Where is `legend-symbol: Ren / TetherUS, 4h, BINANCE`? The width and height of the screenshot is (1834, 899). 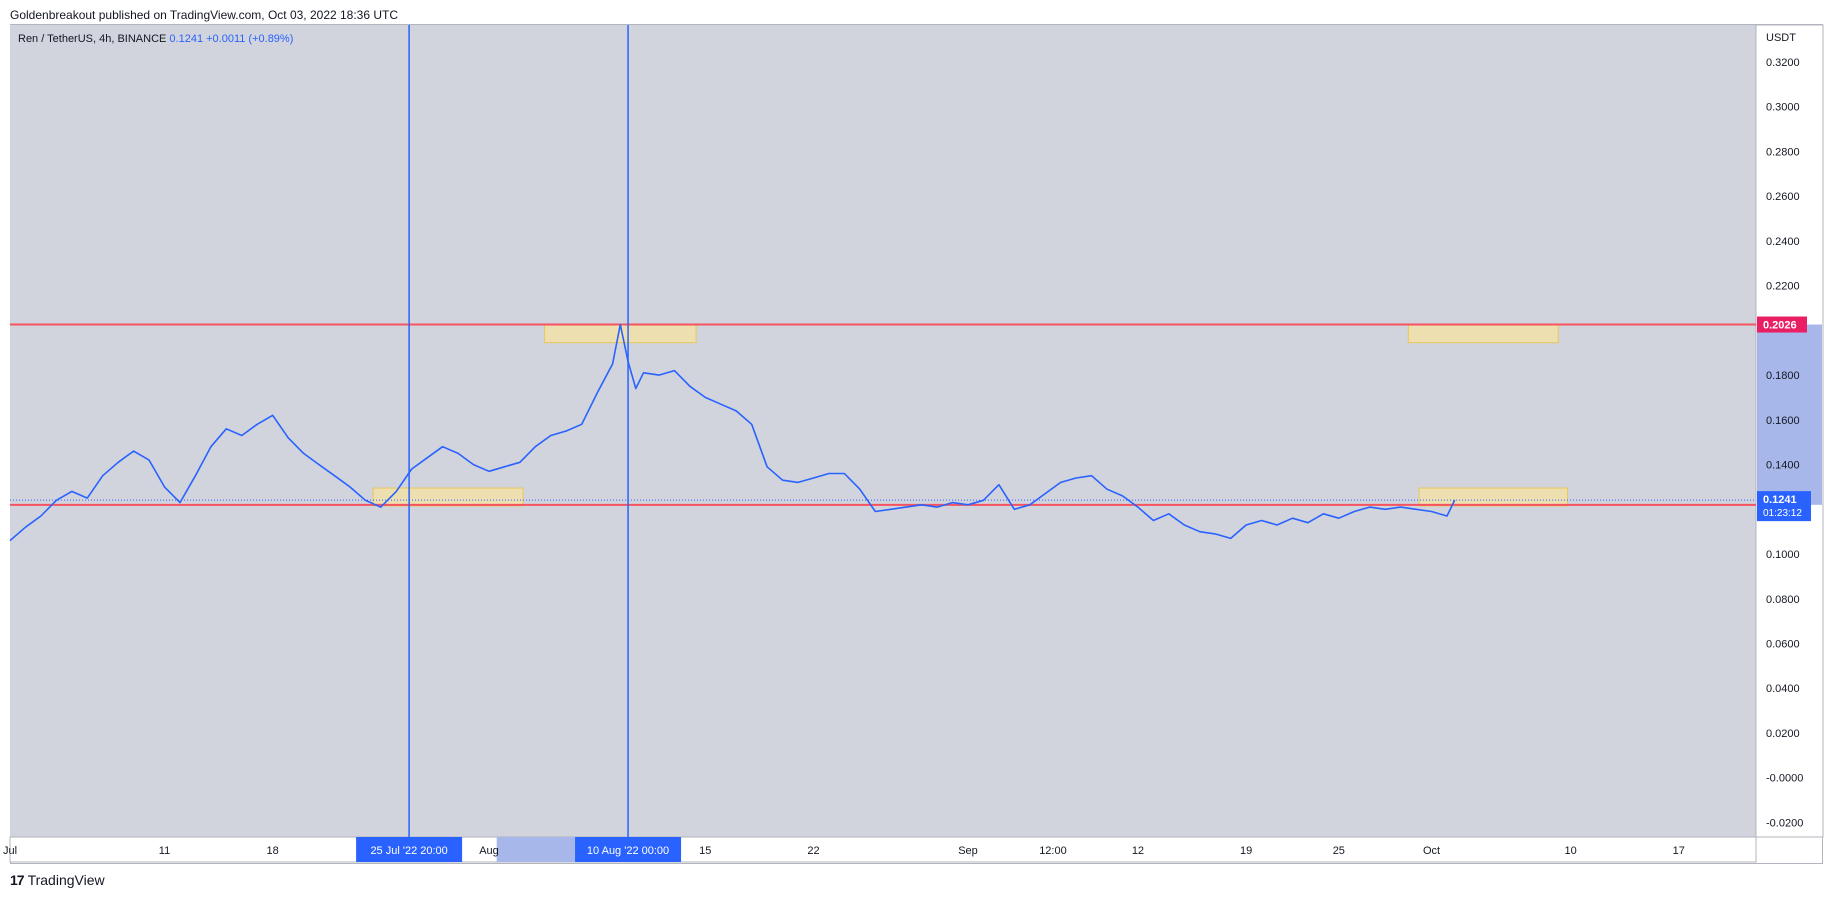
legend-symbol: Ren / TetherUS, 4h, BINANCE is located at coordinates (93, 39).